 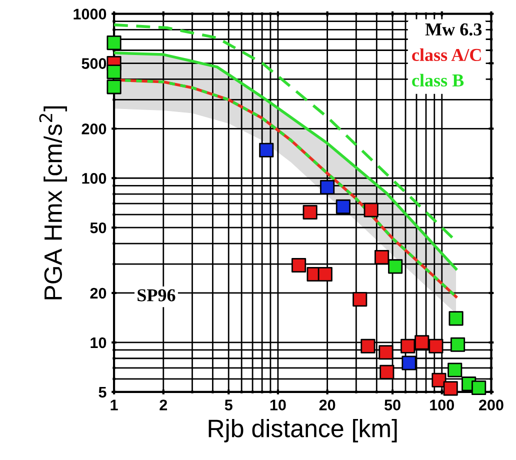 I want to click on x-tick-label: 5, so click(x=228, y=405).